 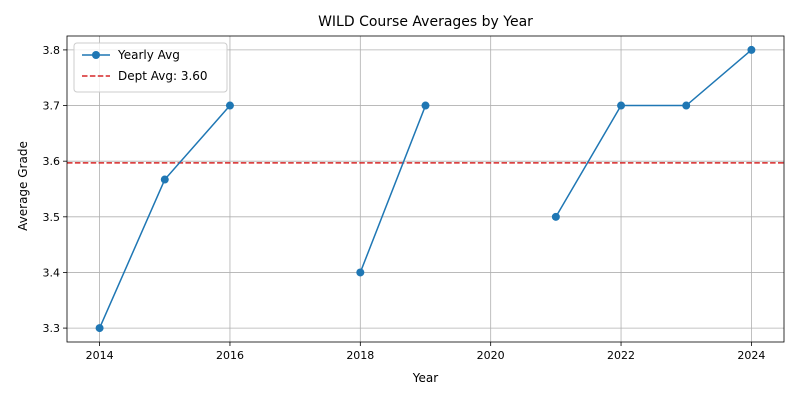 What do you see at coordinates (148, 55) in the screenshot?
I see `legend-yearly-avg-label: Yearly Avg` at bounding box center [148, 55].